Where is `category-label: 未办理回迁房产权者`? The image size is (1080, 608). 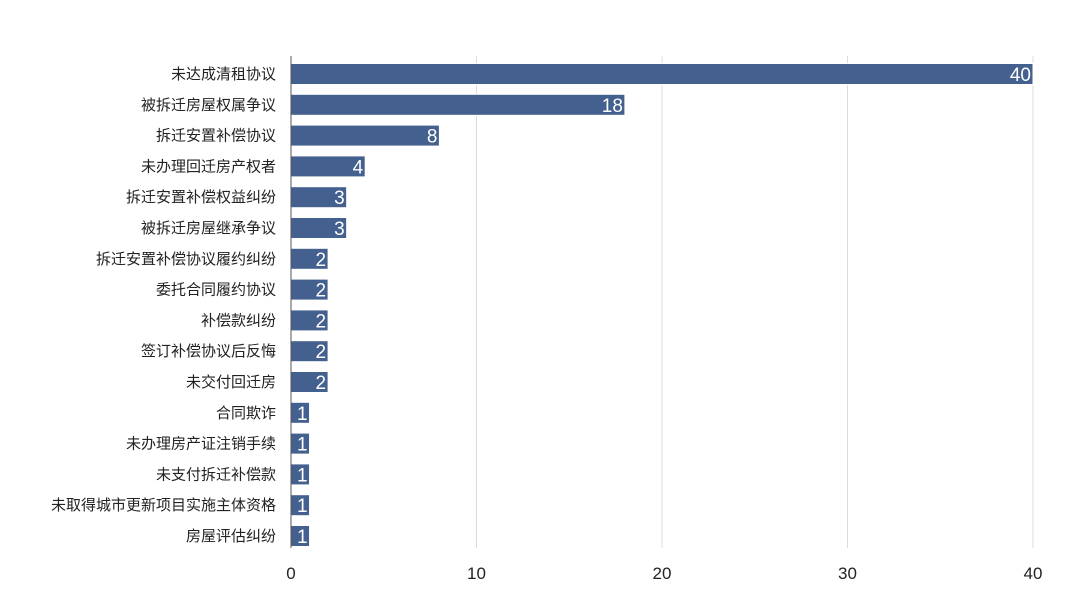
category-label: 未办理回迁房产权者 is located at coordinates (208, 166).